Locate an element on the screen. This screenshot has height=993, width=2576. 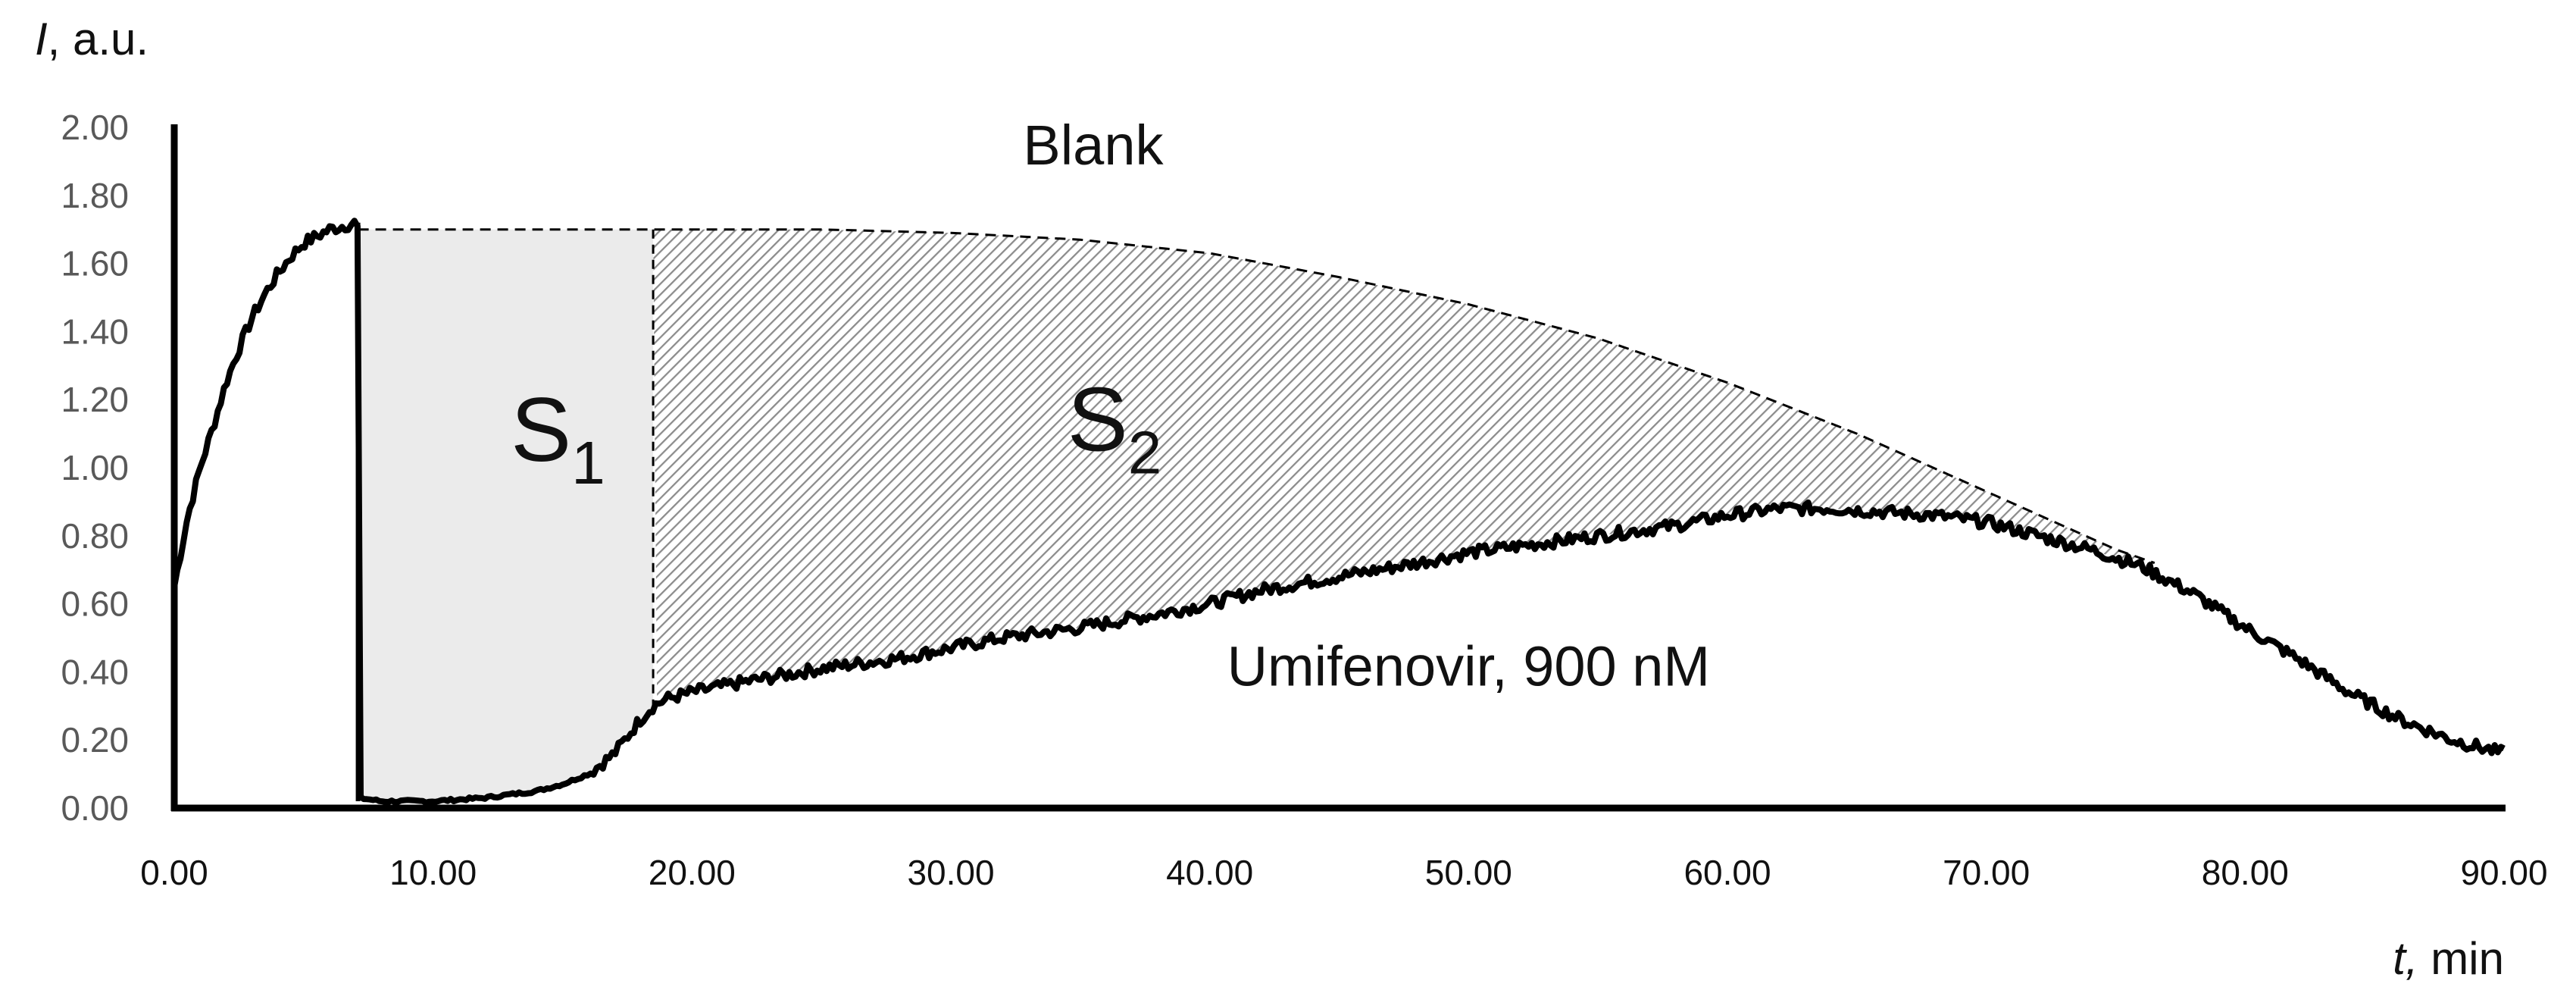
x-tick-label: 90.00 is located at coordinates (2503, 872).